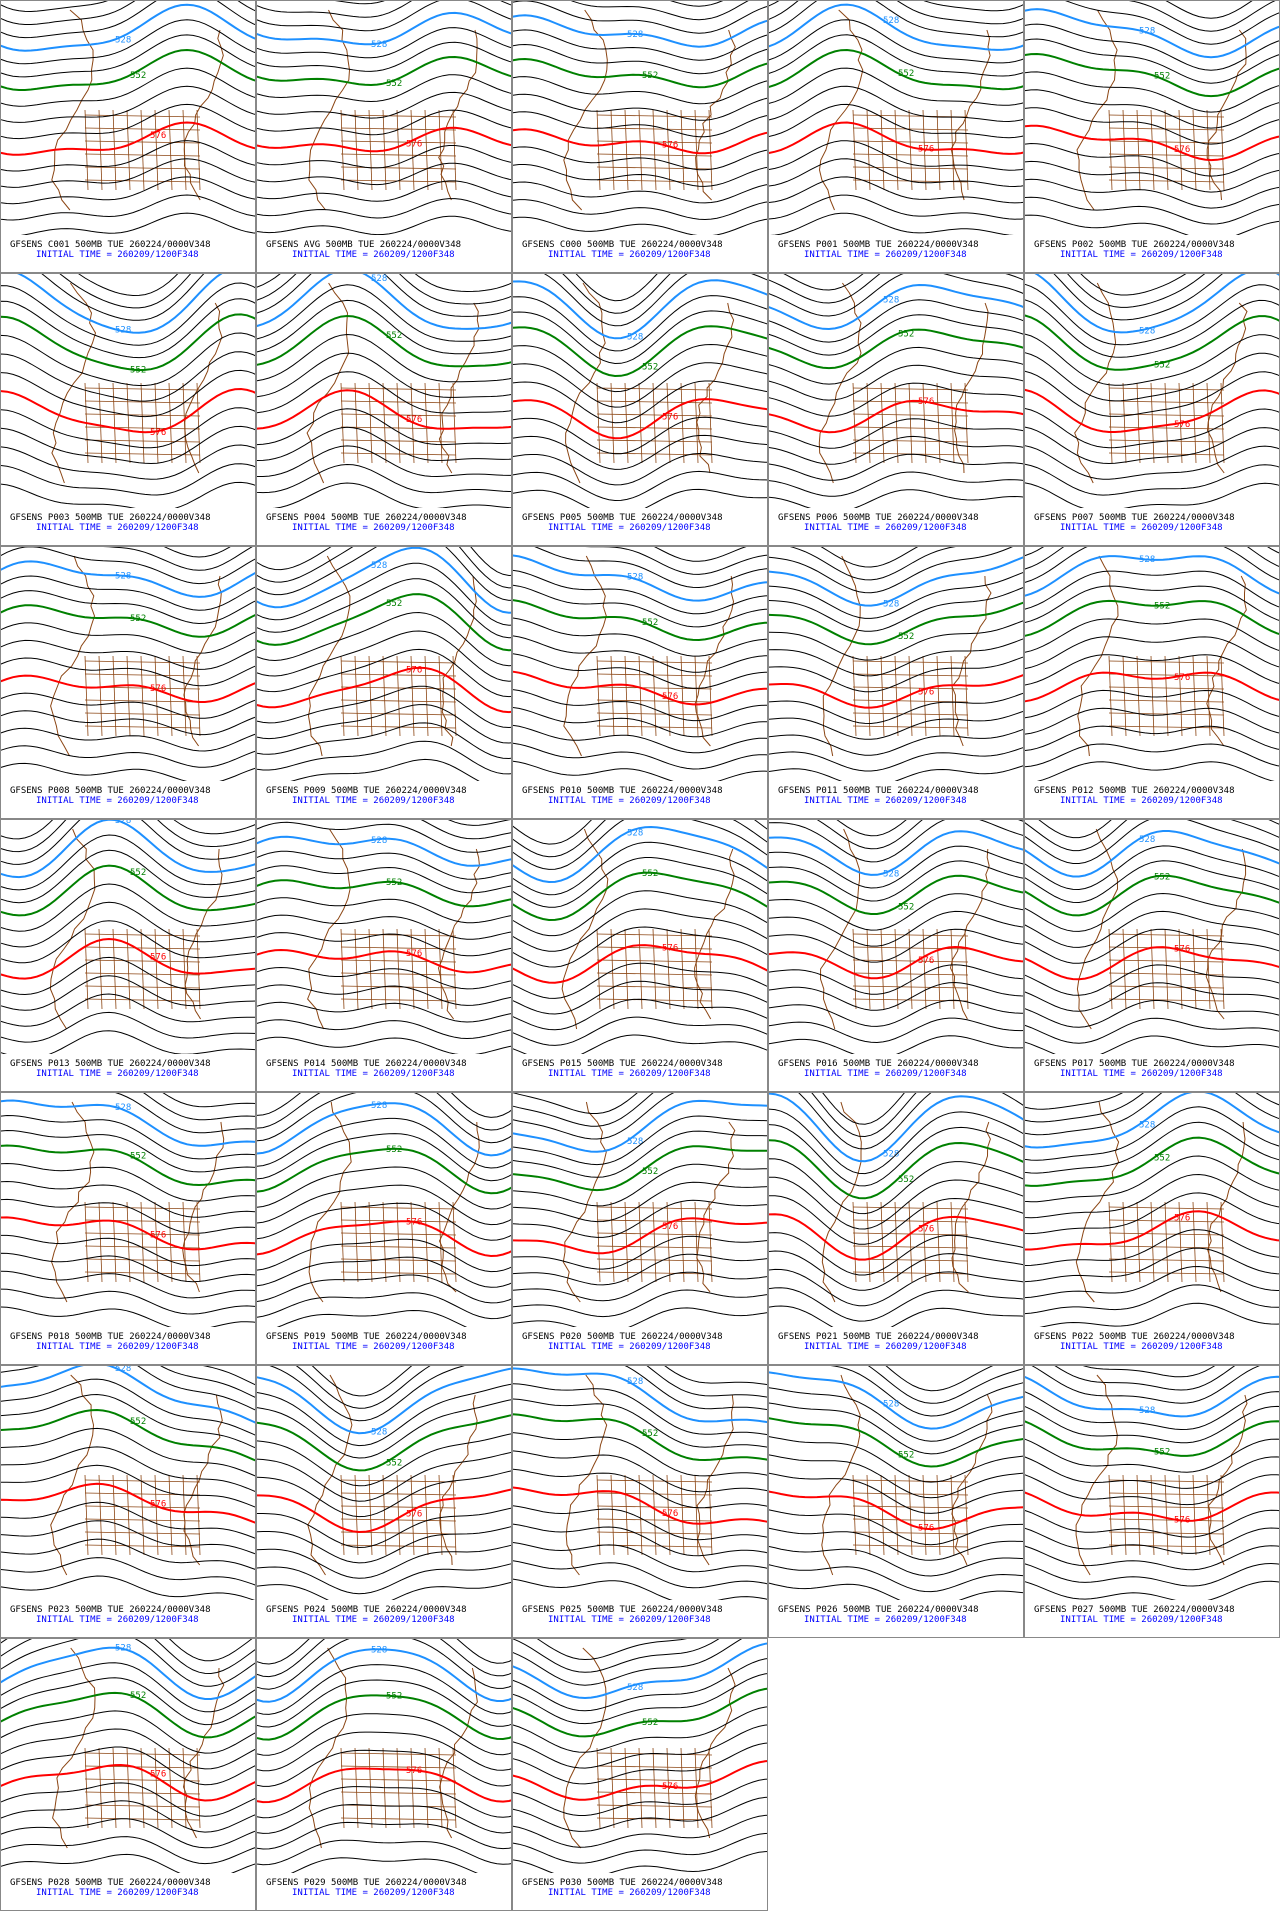 The image size is (1280, 1911). What do you see at coordinates (366, 1337) in the screenshot?
I see `panel-title: GFSENS P019 500MB TUE 260224/0000V348` at bounding box center [366, 1337].